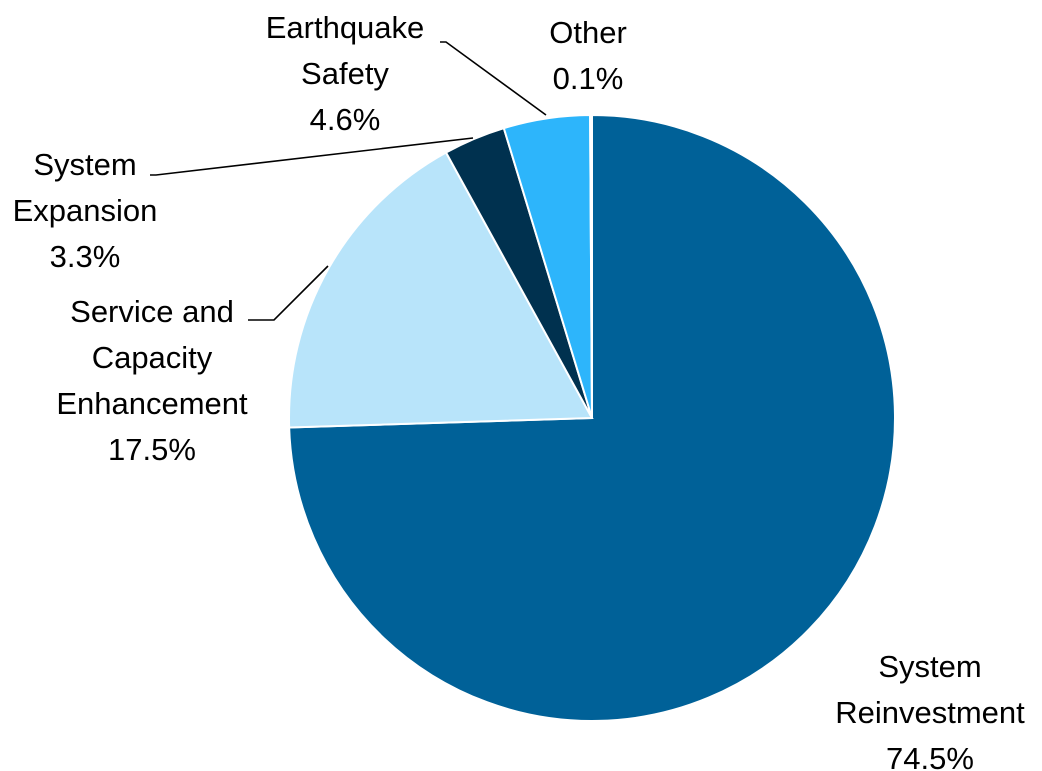 This screenshot has height=771, width=1042. Describe the element at coordinates (591, 266) in the screenshot. I see `pie-slice-other` at that location.